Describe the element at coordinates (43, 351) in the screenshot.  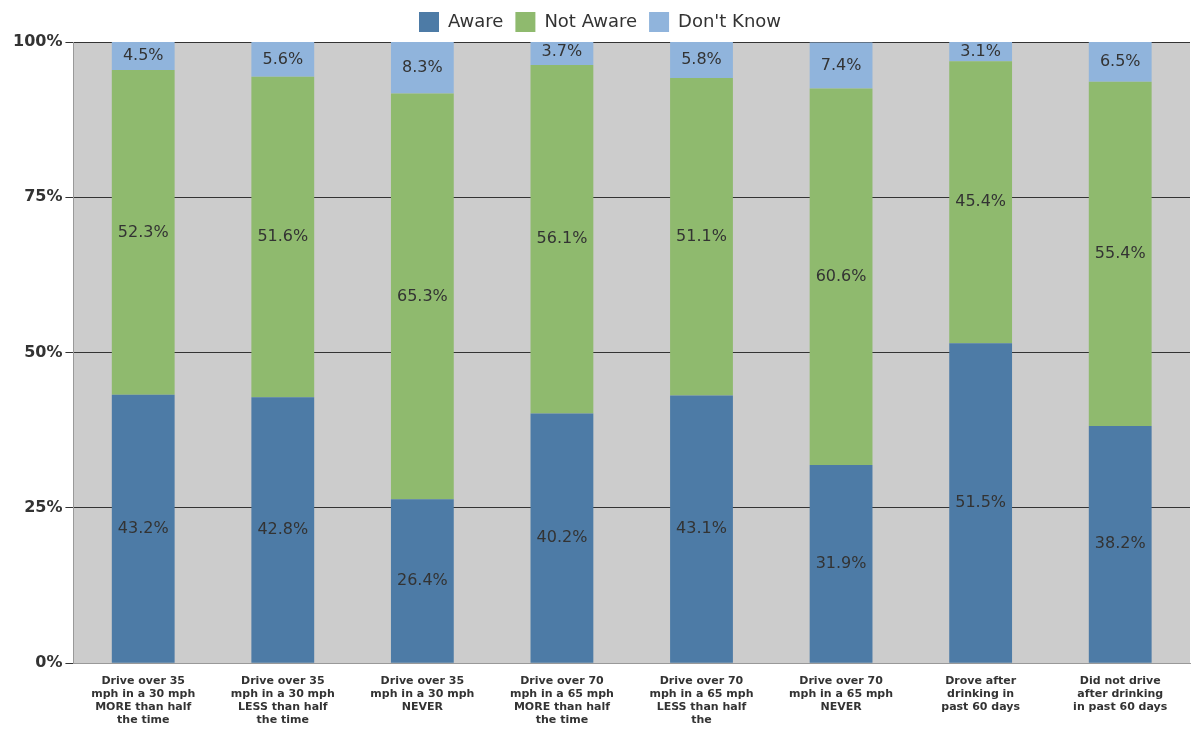
I see `y-tick-label: 50%` at that location.